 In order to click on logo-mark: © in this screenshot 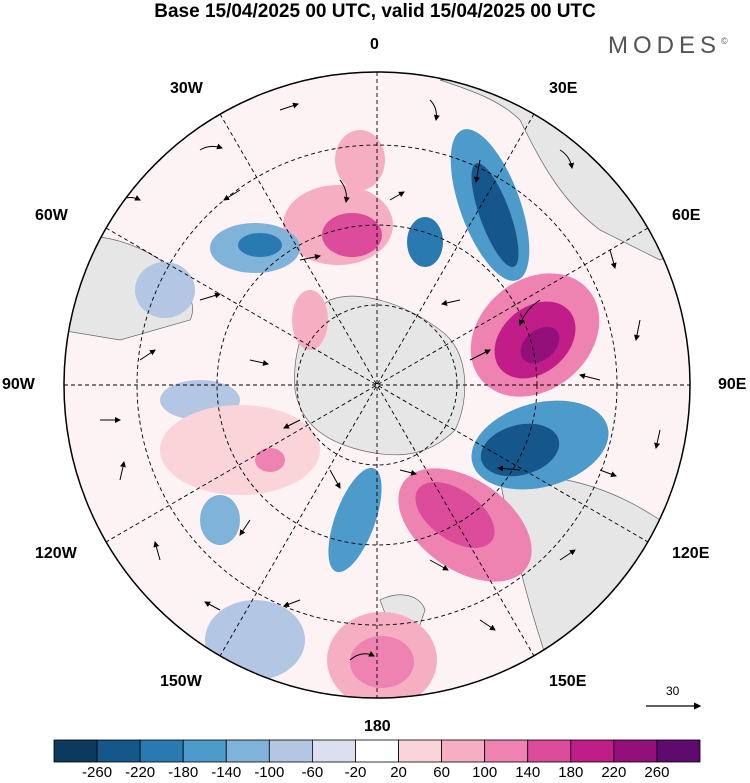, I will do `click(724, 41)`.